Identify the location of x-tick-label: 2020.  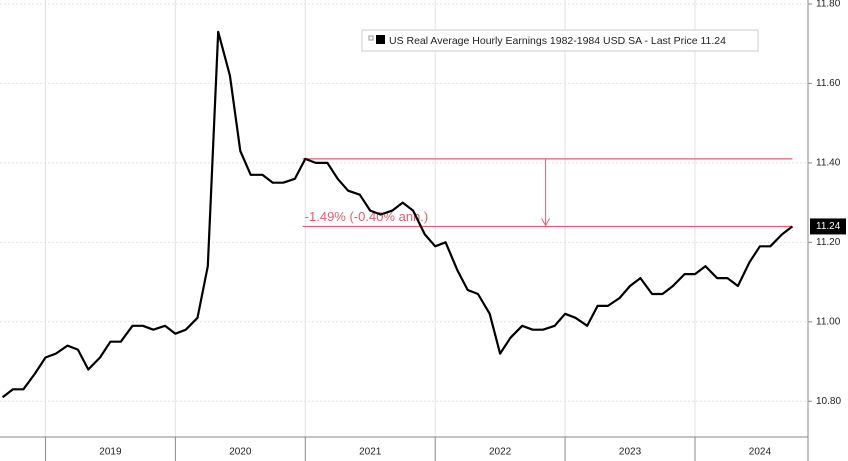
(240, 452).